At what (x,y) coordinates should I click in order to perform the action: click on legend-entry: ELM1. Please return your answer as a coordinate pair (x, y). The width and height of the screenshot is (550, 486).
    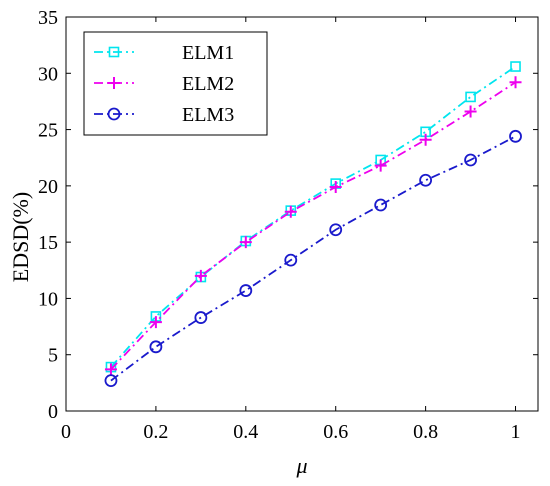
    Looking at the image, I should click on (164, 53).